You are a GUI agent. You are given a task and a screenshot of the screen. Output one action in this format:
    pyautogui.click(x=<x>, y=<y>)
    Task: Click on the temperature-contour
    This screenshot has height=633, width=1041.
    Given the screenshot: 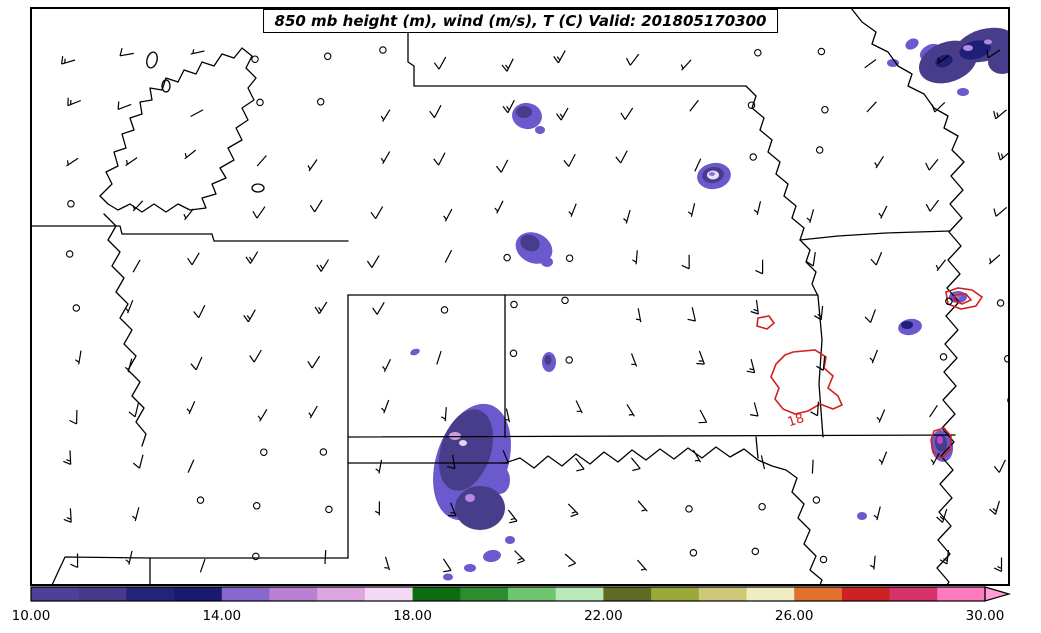 What is the action you would take?
    pyautogui.click(x=963, y=299)
    